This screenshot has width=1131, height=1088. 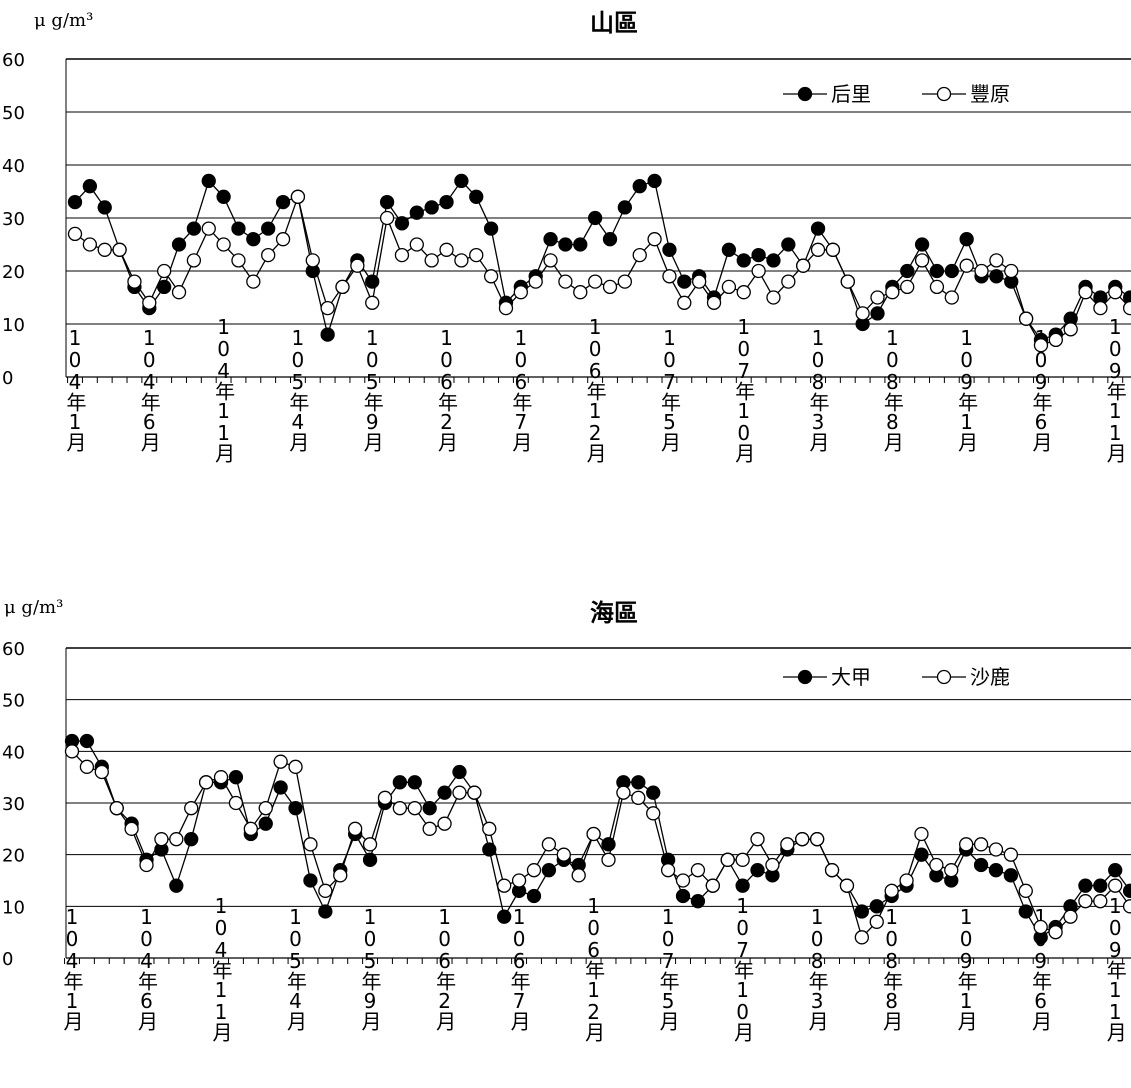 What do you see at coordinates (224, 389) in the screenshot?
I see `x-tick-label: 104年11月` at bounding box center [224, 389].